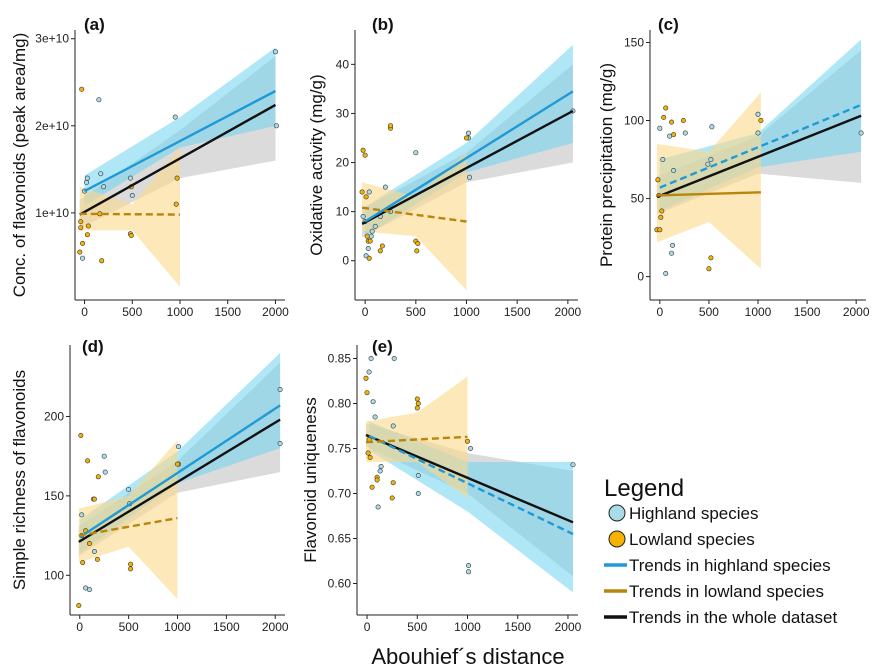 The image size is (893, 671). What do you see at coordinates (709, 312) in the screenshot?
I see `x-tick-label: 500` at bounding box center [709, 312].